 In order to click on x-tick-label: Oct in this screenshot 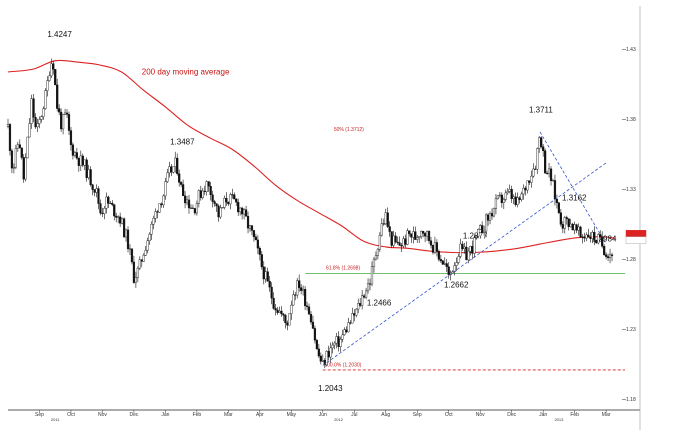, I will do `click(449, 415)`.